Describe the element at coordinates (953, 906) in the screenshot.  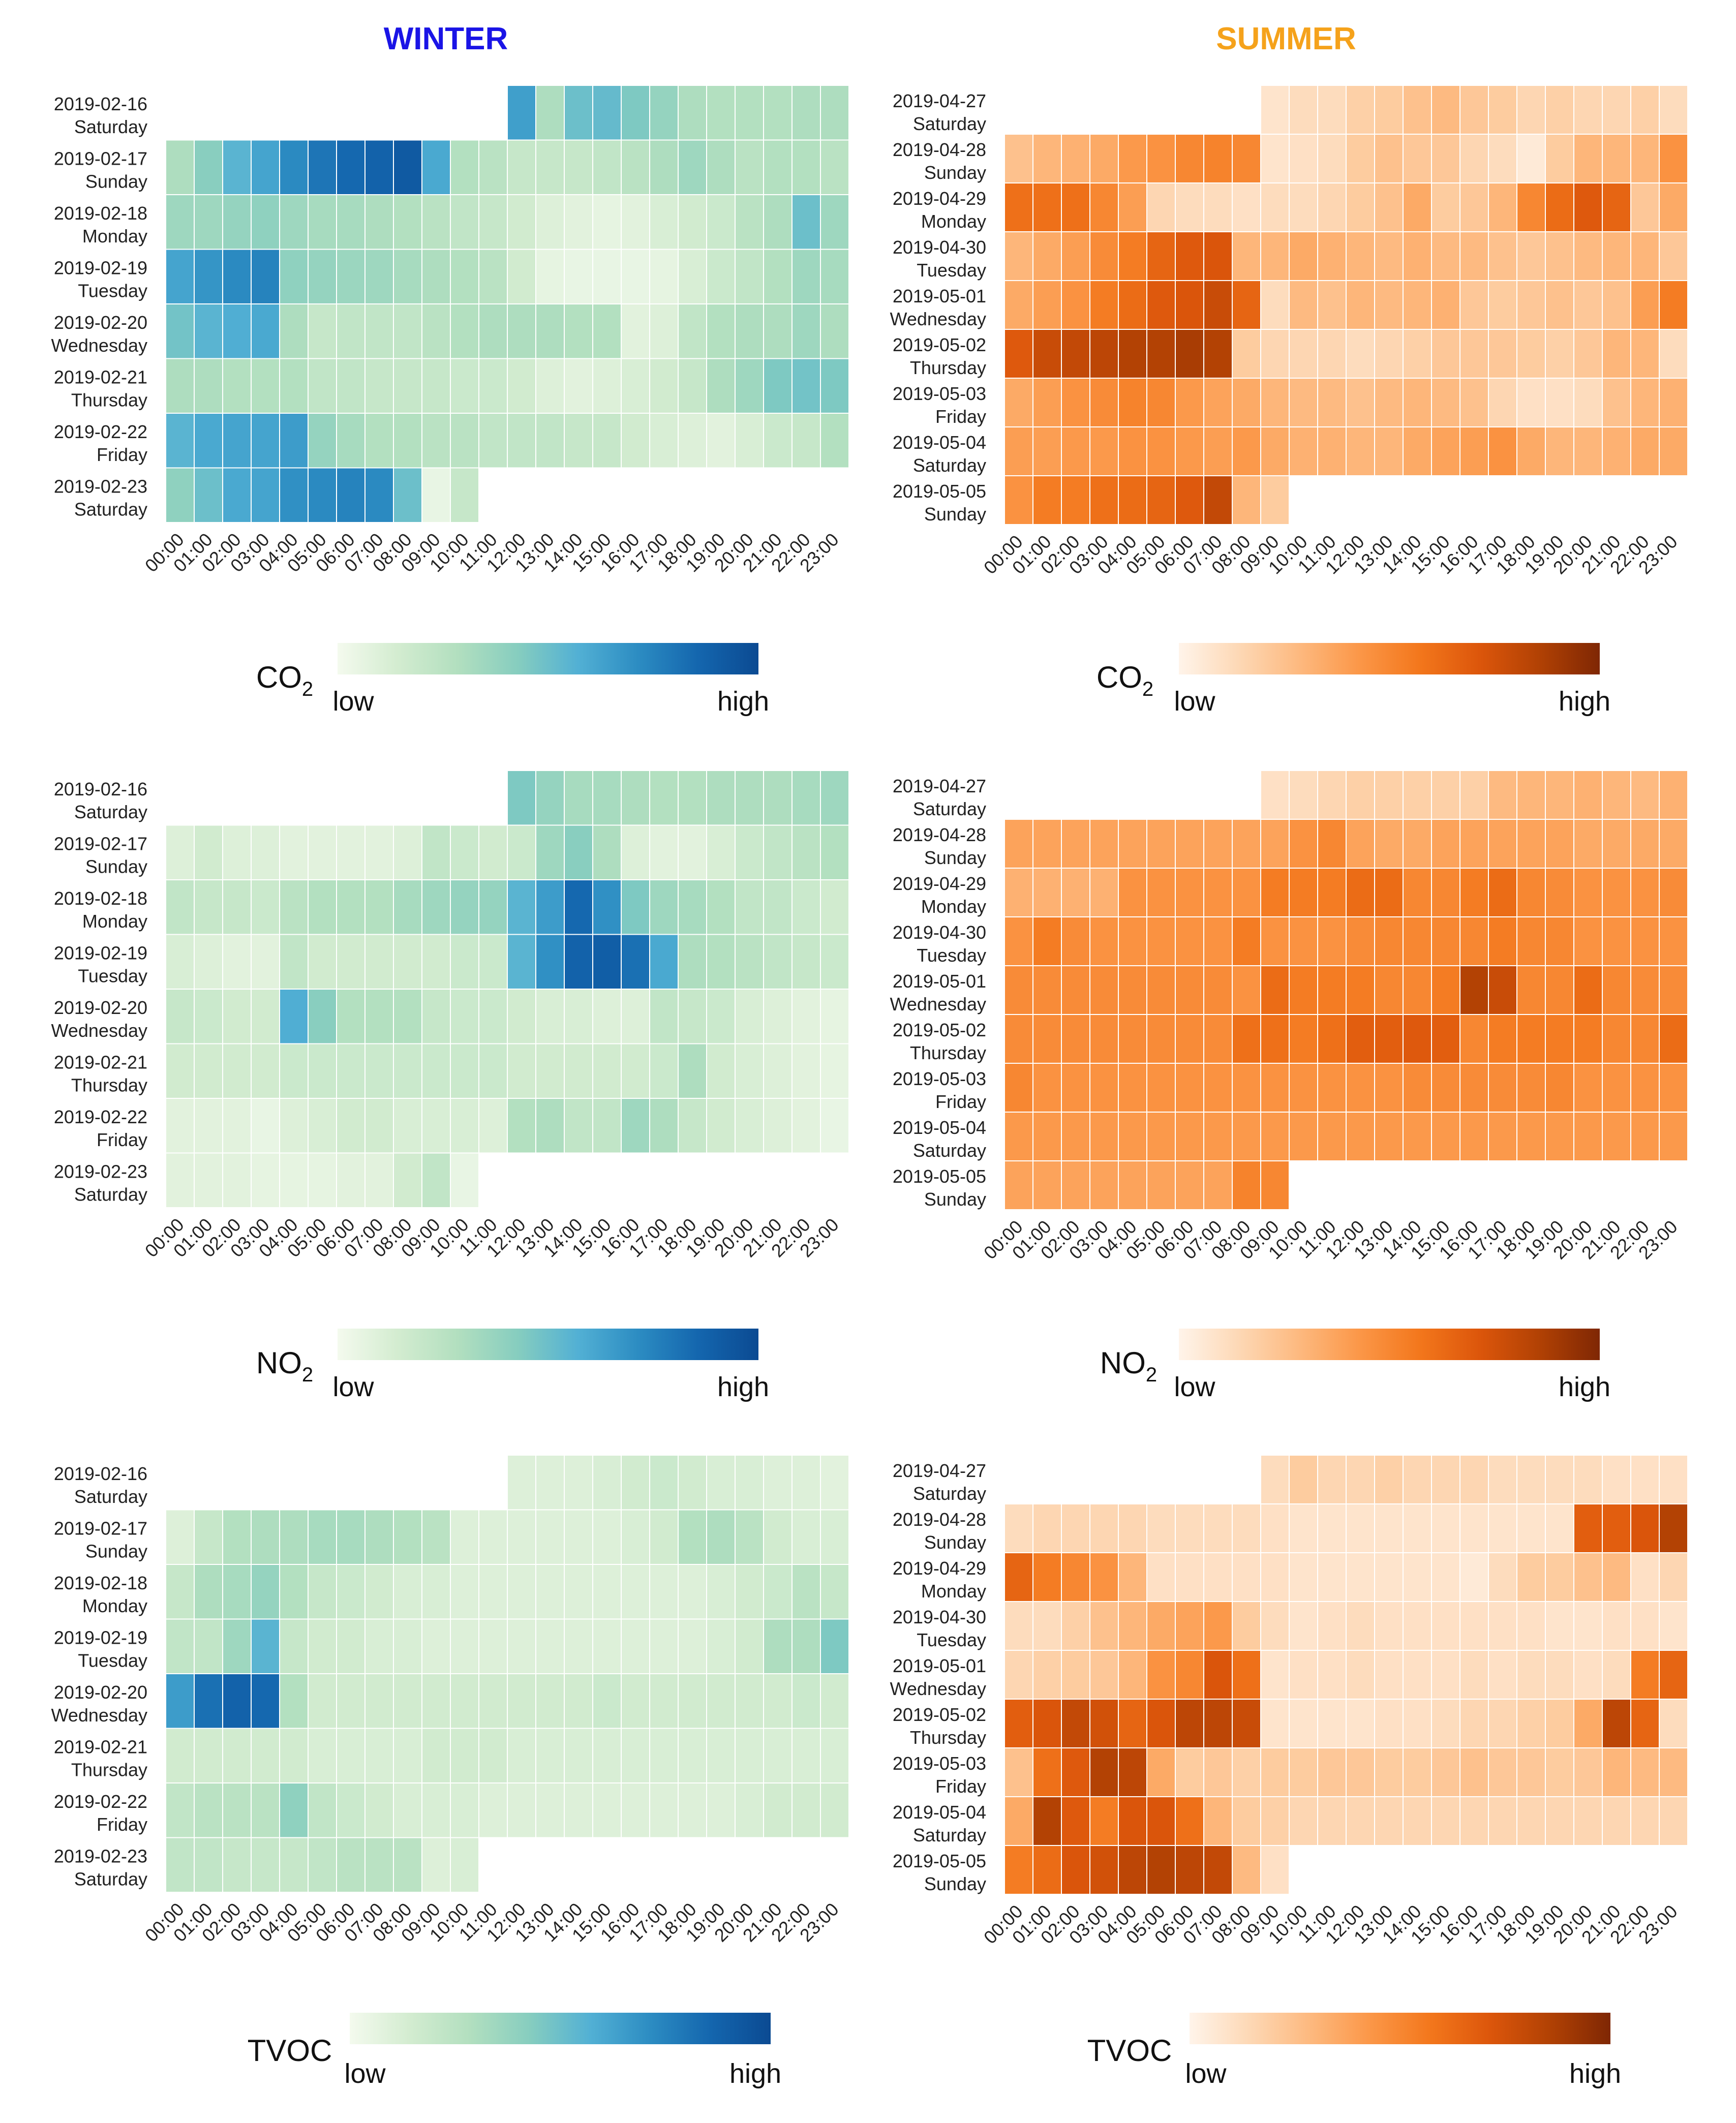
I see `row-day-label: Monday` at that location.